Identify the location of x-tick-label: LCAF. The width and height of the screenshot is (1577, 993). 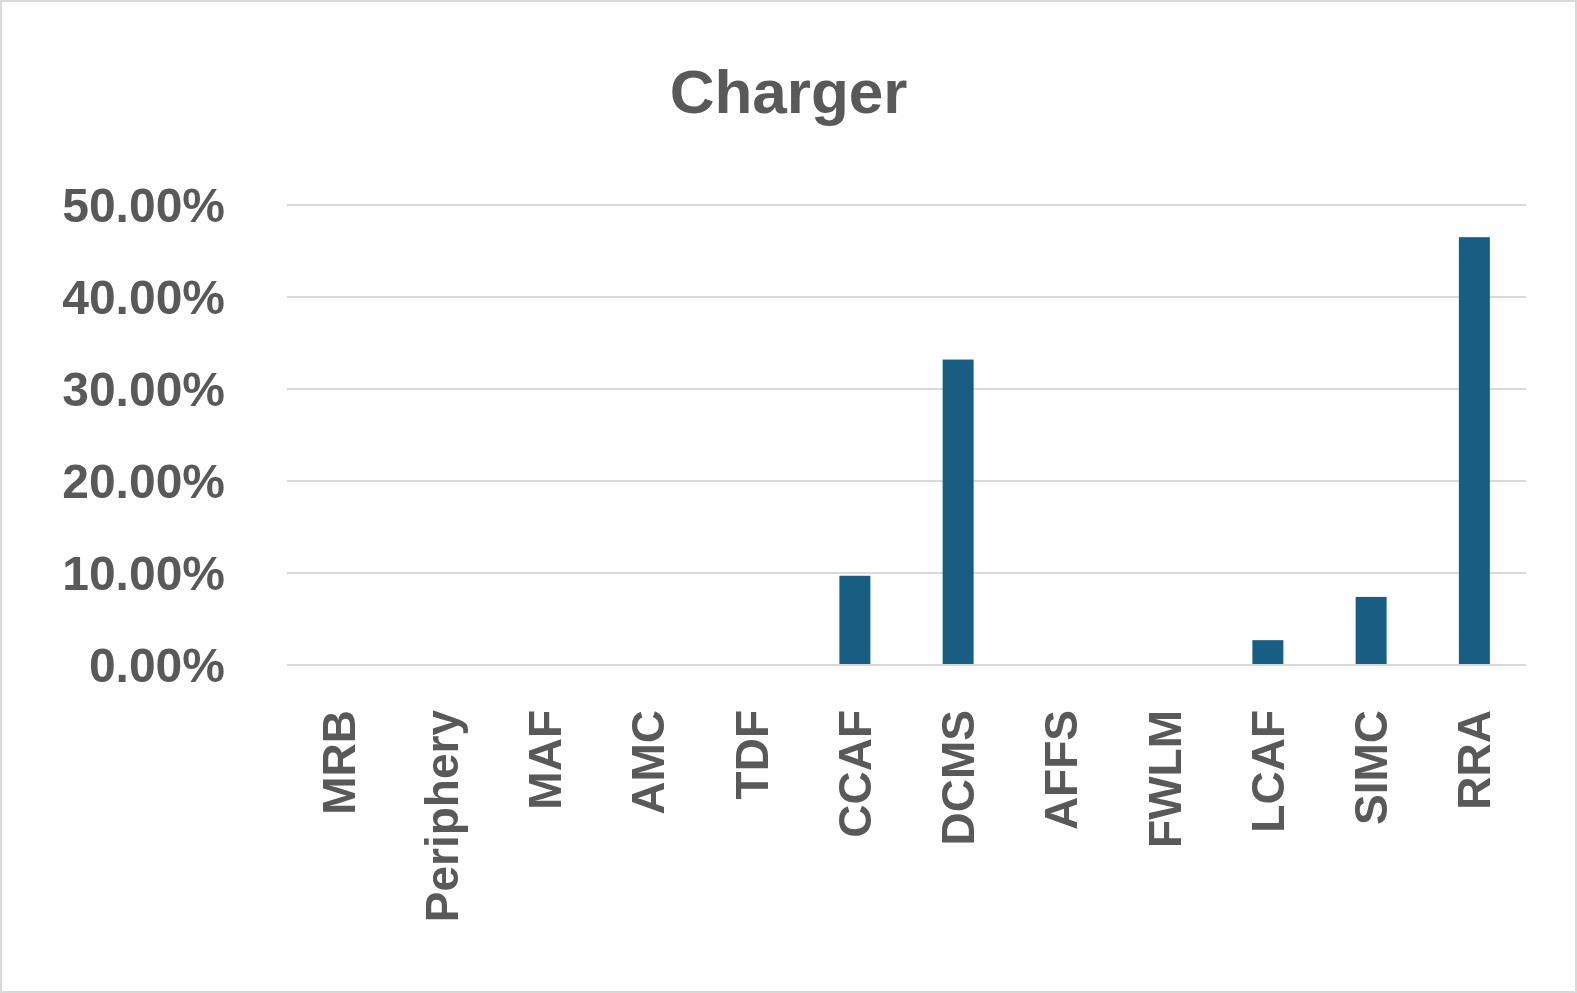
(1267, 771).